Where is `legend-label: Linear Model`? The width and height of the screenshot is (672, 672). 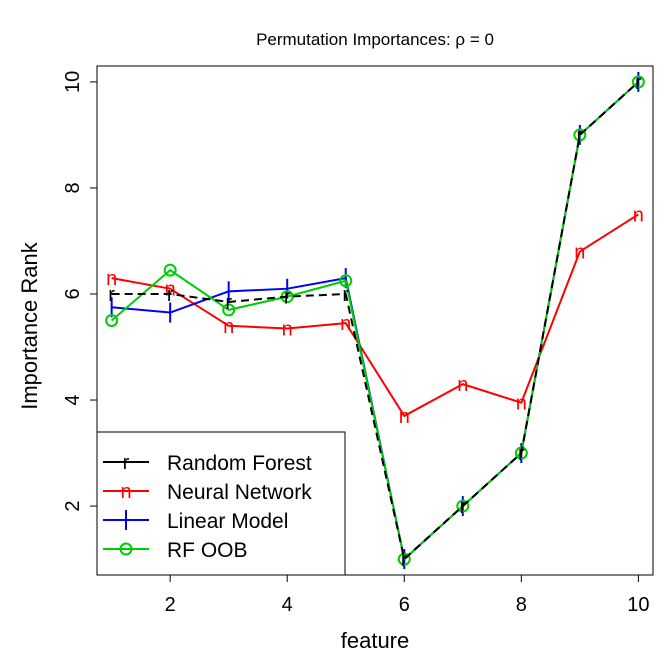 legend-label: Linear Model is located at coordinates (227, 521).